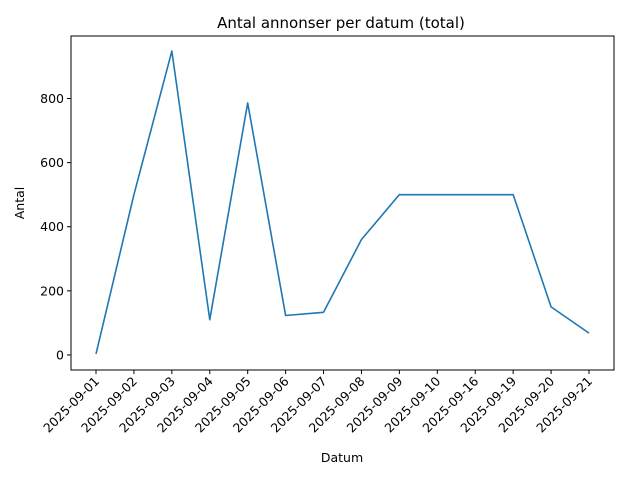 The height and width of the screenshot is (480, 640). I want to click on x-axis-label: Datum, so click(342, 457).